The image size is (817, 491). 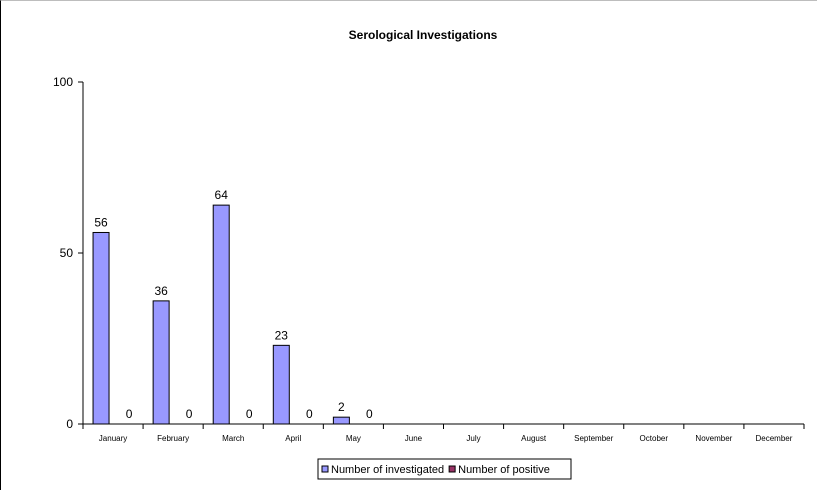 I want to click on y-tick-label: 50, so click(x=67, y=253).